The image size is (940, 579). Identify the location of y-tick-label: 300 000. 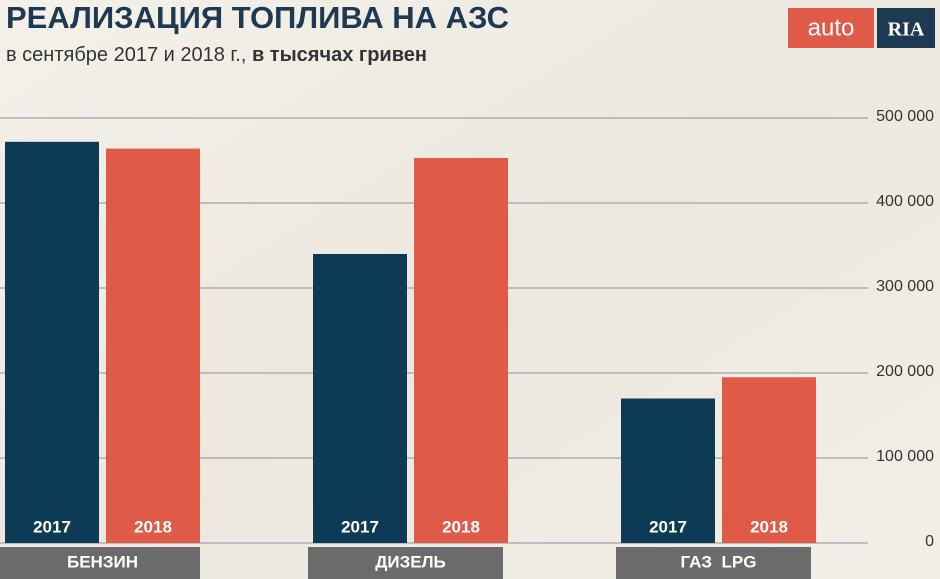
(905, 286).